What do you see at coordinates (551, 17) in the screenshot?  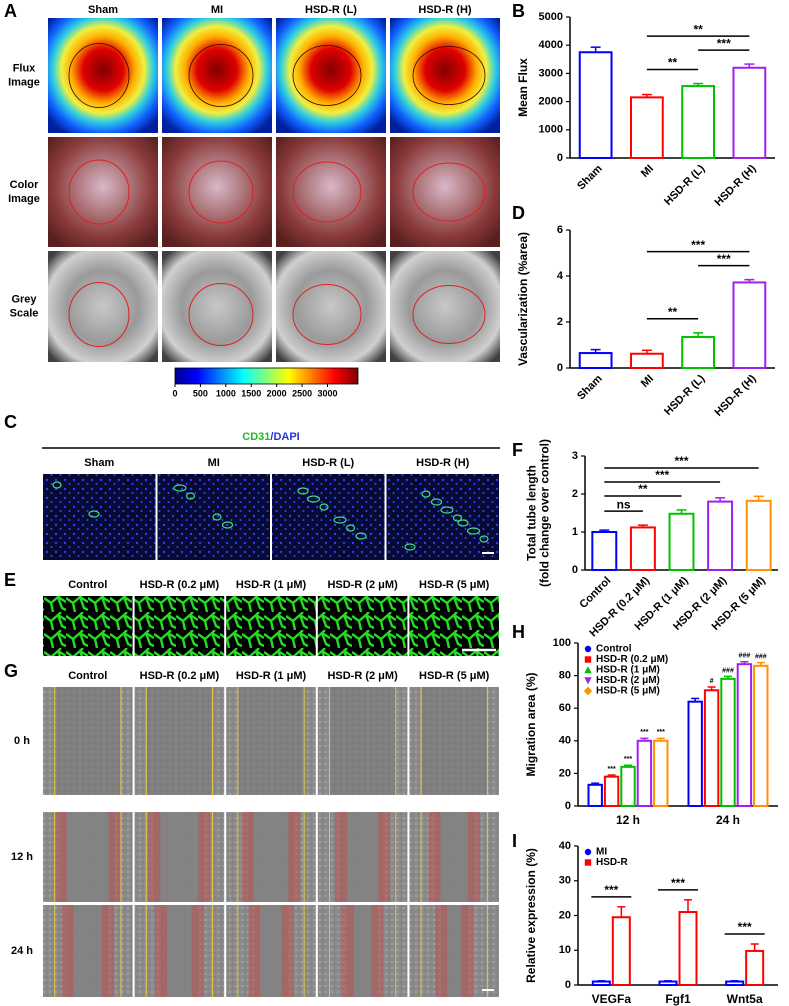 I see `y-tick-label: 5000` at bounding box center [551, 17].